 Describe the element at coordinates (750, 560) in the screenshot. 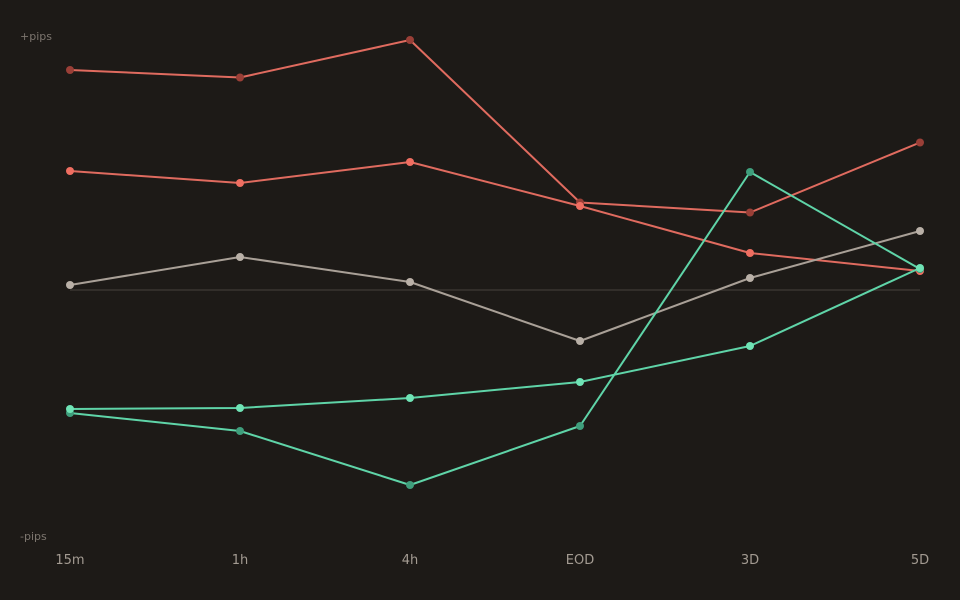

I see `x-tick-label: 3D` at that location.